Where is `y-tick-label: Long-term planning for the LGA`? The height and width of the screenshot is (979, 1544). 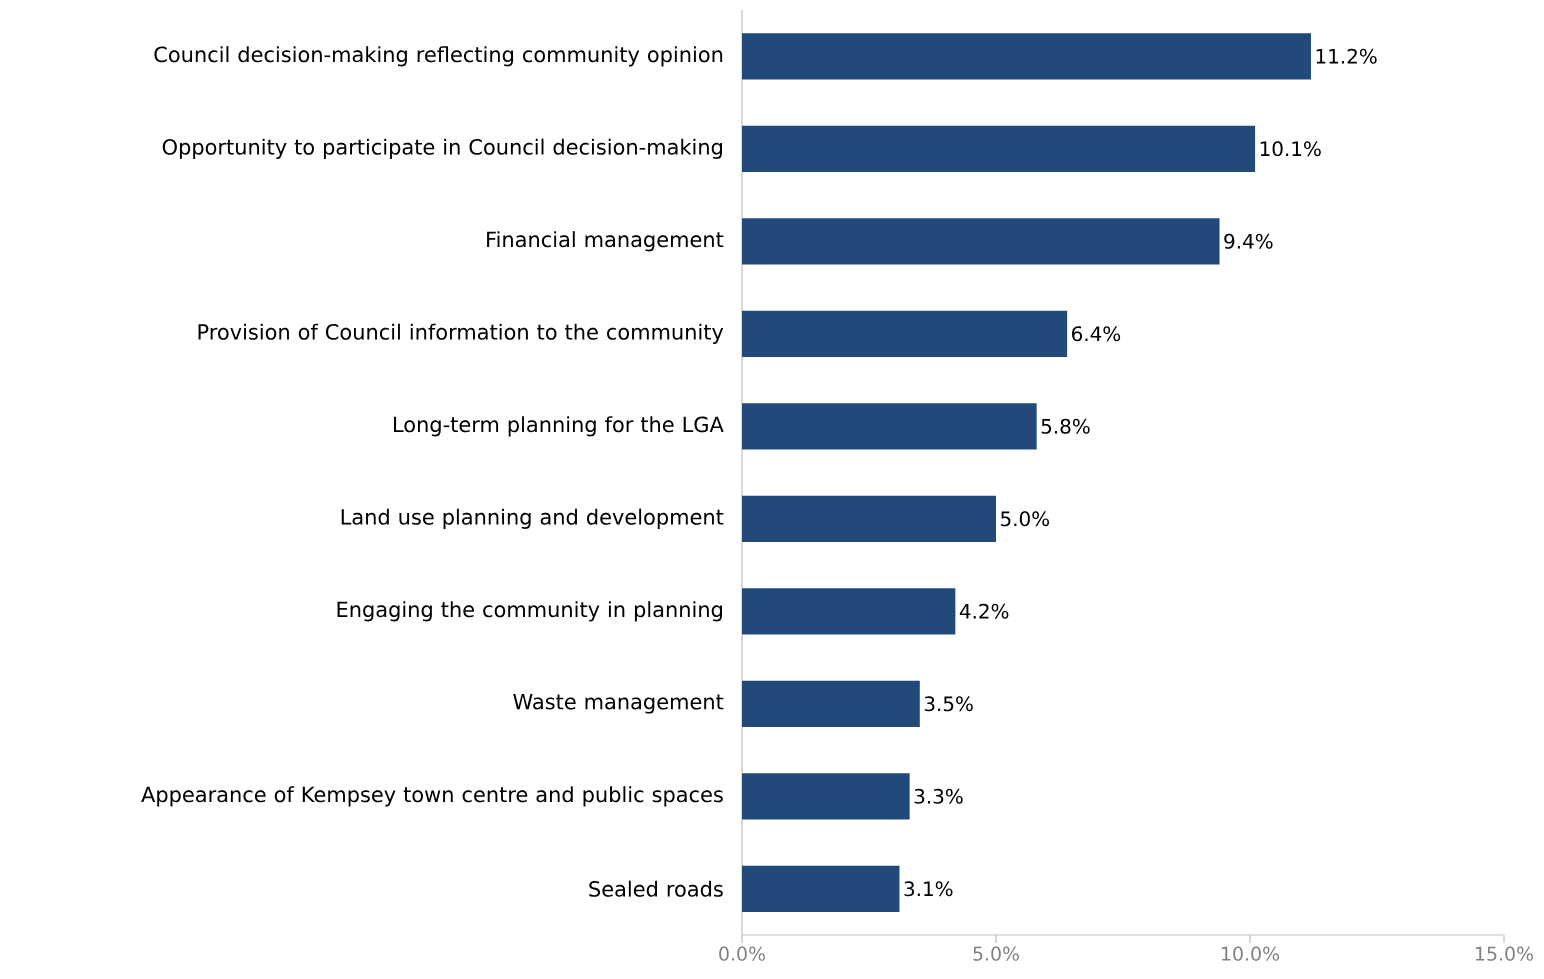
y-tick-label: Long-term planning for the LGA is located at coordinates (559, 426).